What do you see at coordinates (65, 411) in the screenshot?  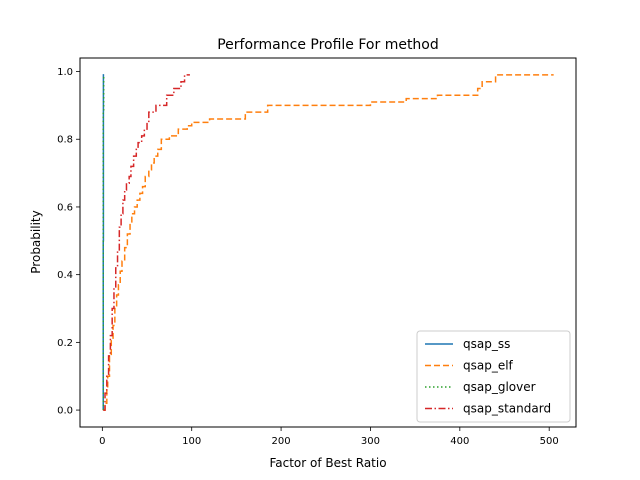 I see `y-tick-label: 0.0` at bounding box center [65, 411].